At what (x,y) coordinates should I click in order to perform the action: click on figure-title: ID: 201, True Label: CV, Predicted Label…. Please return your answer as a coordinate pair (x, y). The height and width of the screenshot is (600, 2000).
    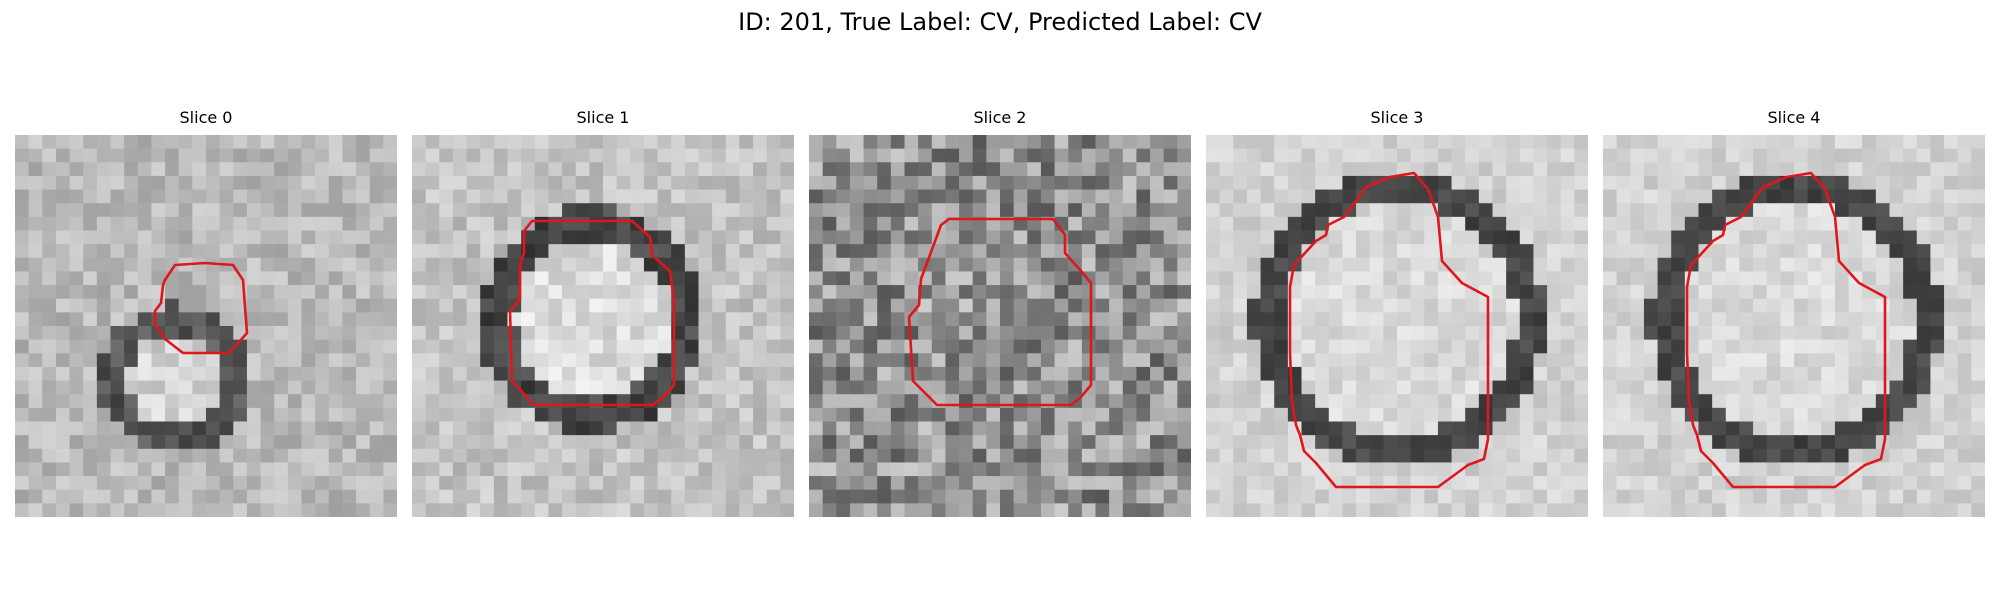
    Looking at the image, I should click on (1000, 22).